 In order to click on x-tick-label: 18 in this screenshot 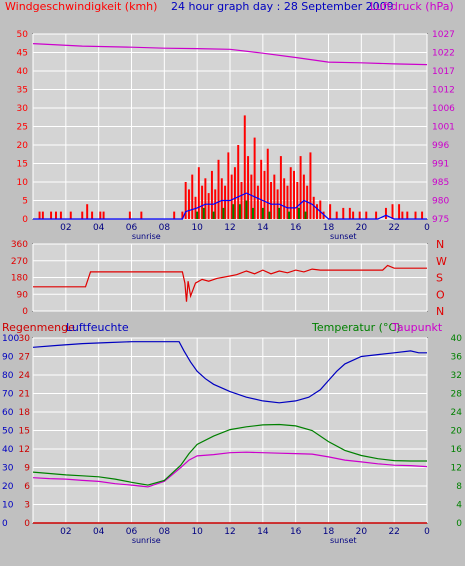, I will do `click(329, 228)`.